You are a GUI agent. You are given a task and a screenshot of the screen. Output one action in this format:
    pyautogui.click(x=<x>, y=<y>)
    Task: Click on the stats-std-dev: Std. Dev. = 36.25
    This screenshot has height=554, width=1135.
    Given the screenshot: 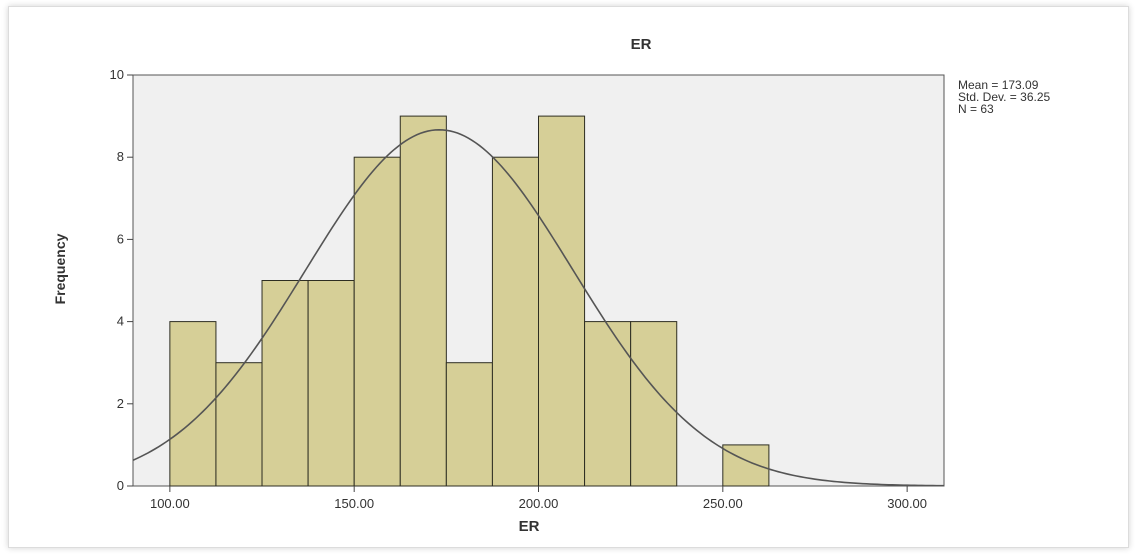 What is the action you would take?
    pyautogui.click(x=1004, y=97)
    